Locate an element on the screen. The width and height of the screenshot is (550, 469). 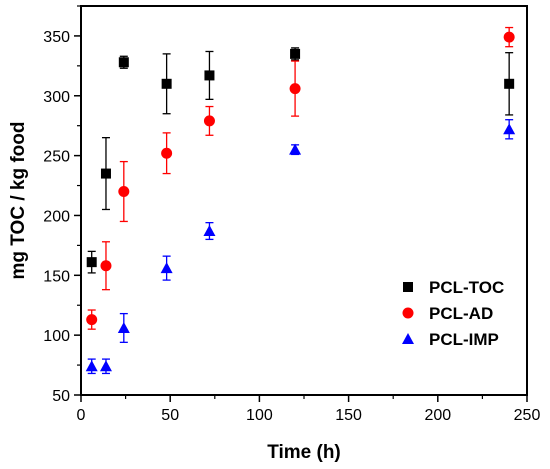
x-tick-label: 100 is located at coordinates (259, 415).